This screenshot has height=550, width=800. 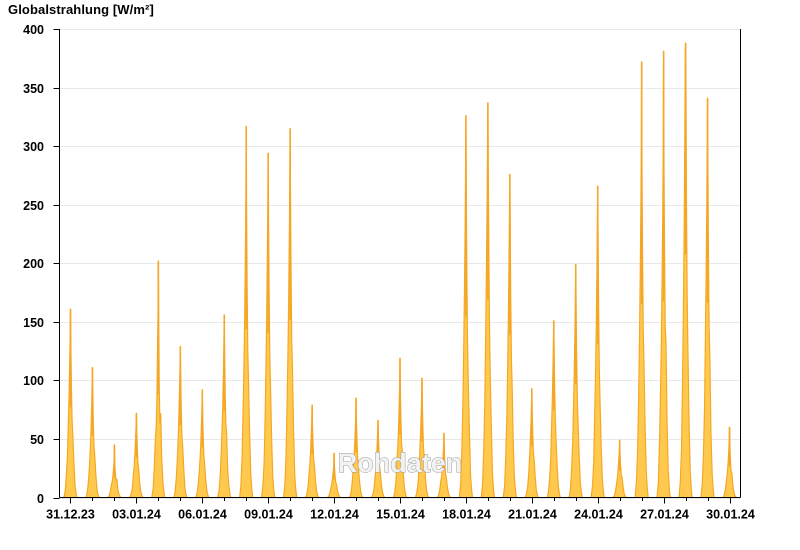 What do you see at coordinates (33, 30) in the screenshot?
I see `y-tick-label: 400` at bounding box center [33, 30].